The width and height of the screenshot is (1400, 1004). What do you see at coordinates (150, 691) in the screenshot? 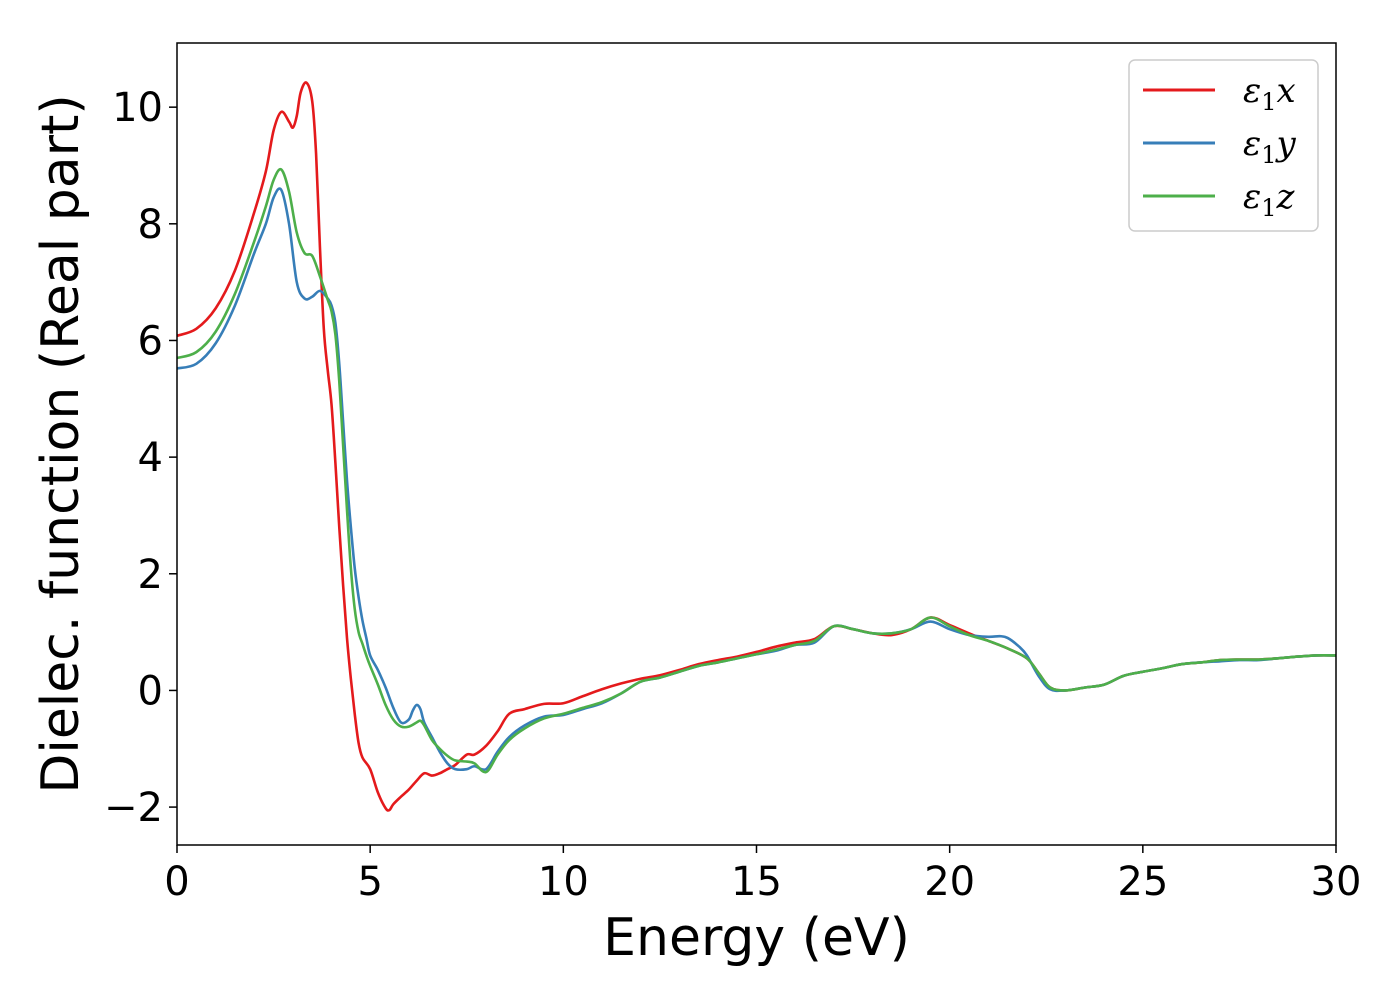
I see `y-tick-label: 0` at bounding box center [150, 691].